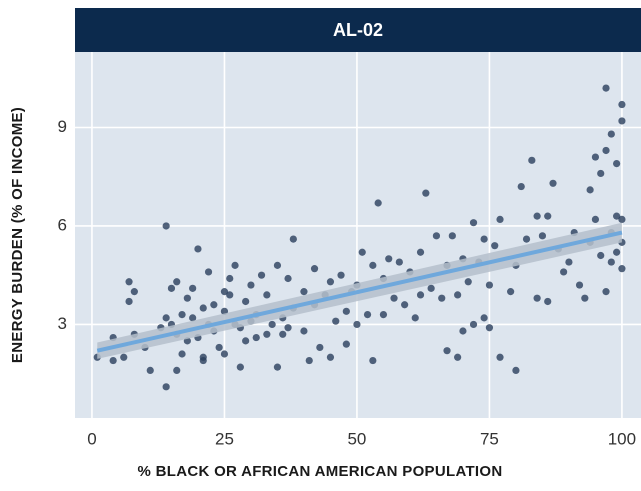  What do you see at coordinates (91, 438) in the screenshot?
I see `x-tick-label: 0` at bounding box center [91, 438].